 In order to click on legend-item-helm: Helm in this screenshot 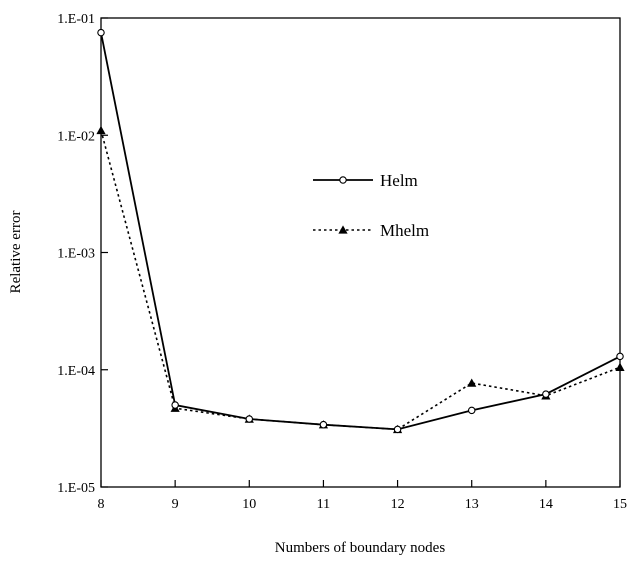, I will do `click(365, 180)`.